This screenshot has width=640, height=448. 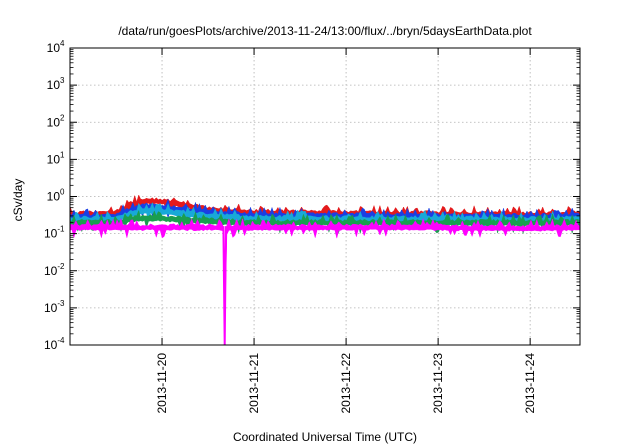 I want to click on y-tick-label: 10⁰, so click(x=56, y=196).